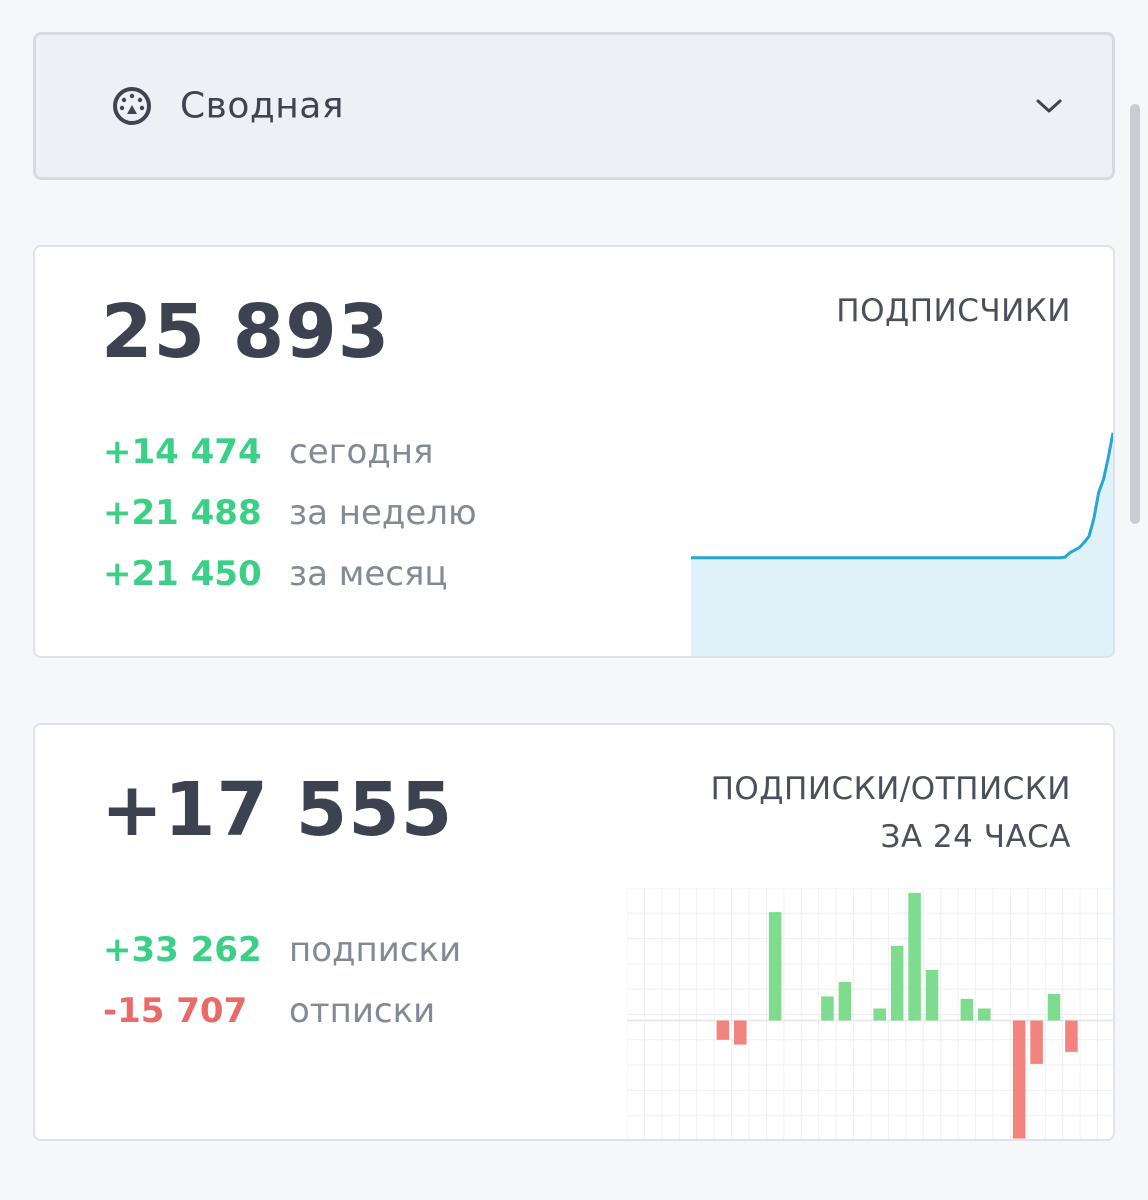 The width and height of the screenshot is (1148, 1200). I want to click on stat-value: +21 488, so click(182, 513).